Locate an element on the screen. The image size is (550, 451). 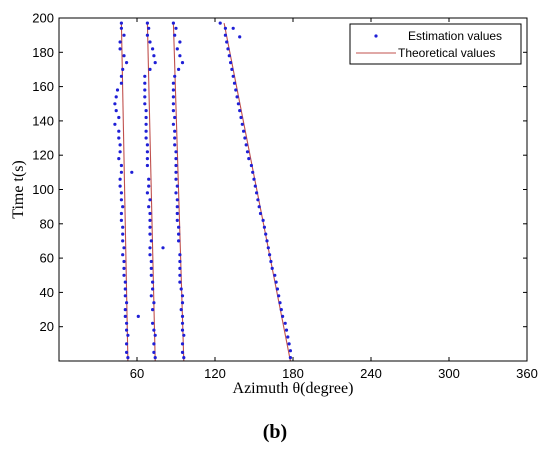
x-tick-label: 300 is located at coordinates (449, 373).